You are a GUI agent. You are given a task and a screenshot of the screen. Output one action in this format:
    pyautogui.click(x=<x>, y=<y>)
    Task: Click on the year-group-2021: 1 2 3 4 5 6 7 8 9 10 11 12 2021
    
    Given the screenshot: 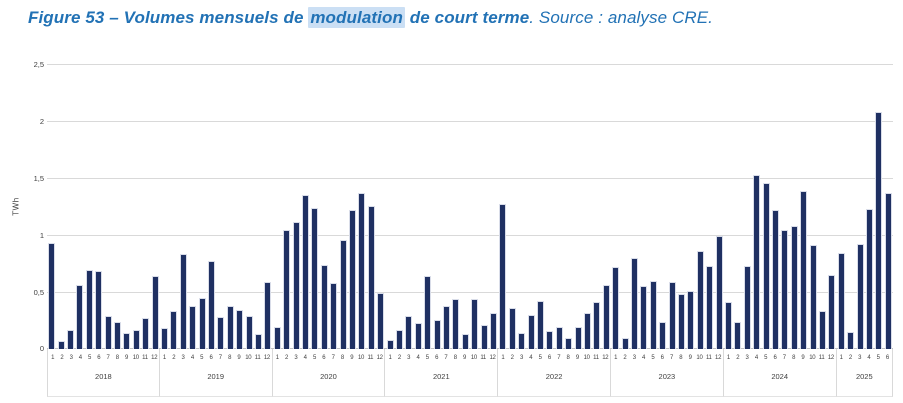 What is the action you would take?
    pyautogui.click(x=442, y=230)
    